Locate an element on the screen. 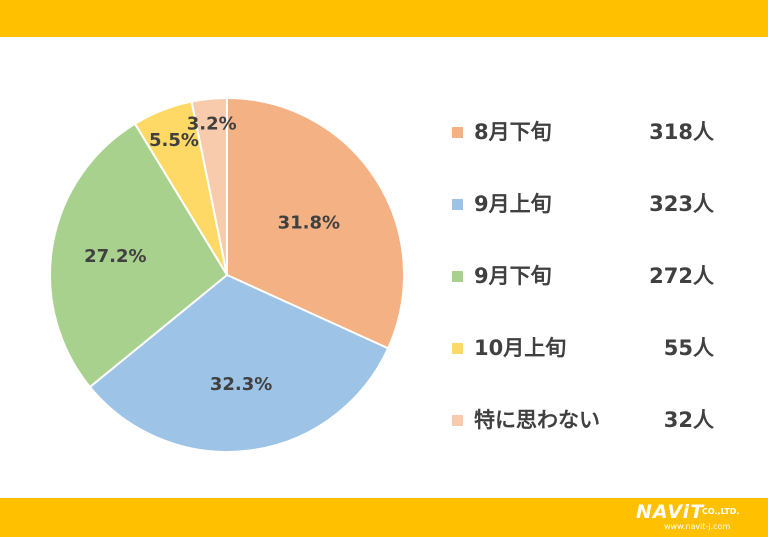 The width and height of the screenshot is (768, 537). slice-percent-label-0: 31.8% is located at coordinates (309, 222).